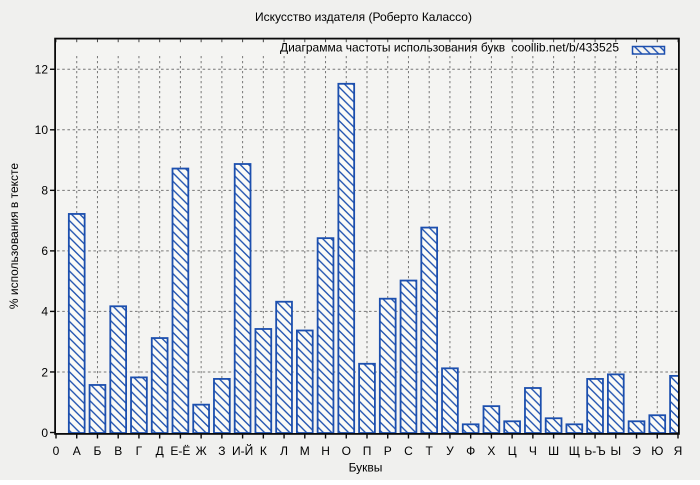  What do you see at coordinates (44, 191) in the screenshot?
I see `y-tick-label-8: 8` at bounding box center [44, 191].